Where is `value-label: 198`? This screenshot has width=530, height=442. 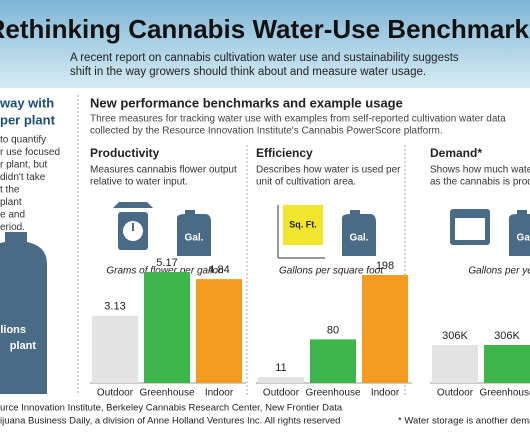
value-label: 198 is located at coordinates (385, 266).